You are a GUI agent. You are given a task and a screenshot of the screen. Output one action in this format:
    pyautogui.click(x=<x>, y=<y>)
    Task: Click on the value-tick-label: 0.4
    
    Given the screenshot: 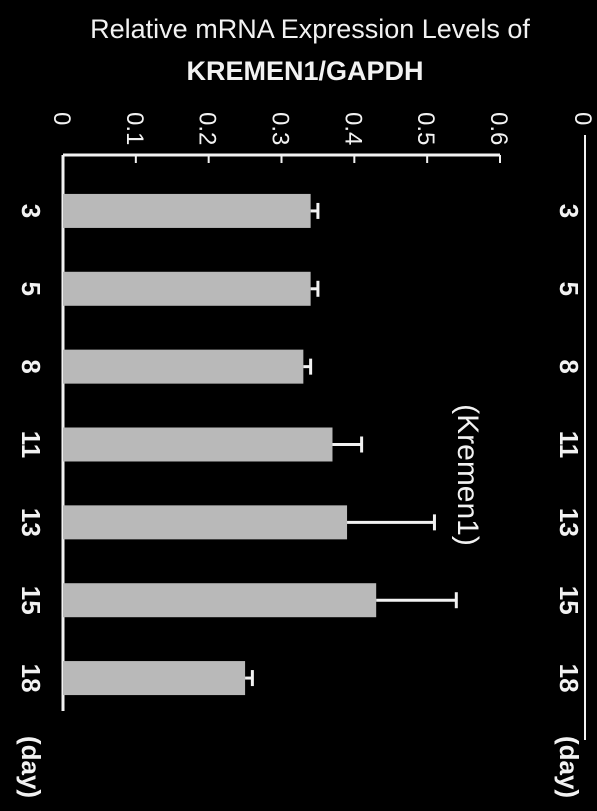 What is the action you would take?
    pyautogui.click(x=352, y=128)
    